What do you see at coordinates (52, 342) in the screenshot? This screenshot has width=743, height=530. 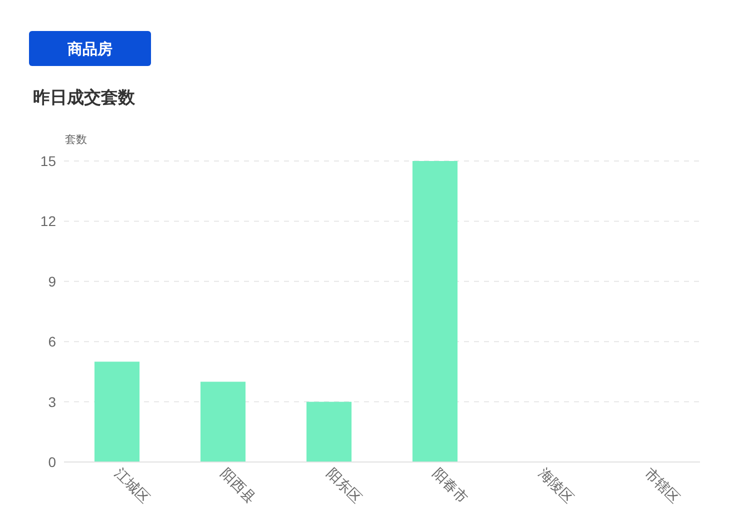 I see `y-tick-label: 6` at bounding box center [52, 342].